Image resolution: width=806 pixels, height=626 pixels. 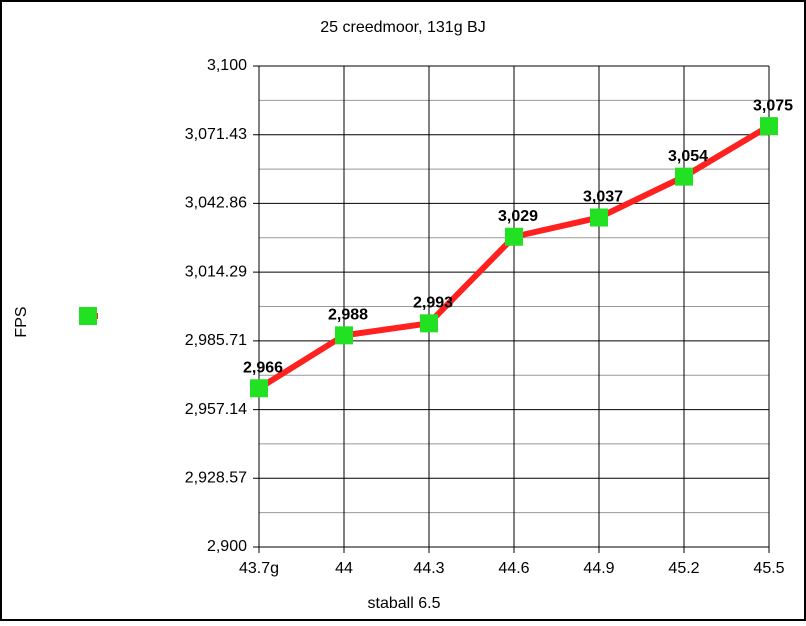 What do you see at coordinates (773, 105) in the screenshot?
I see `value-label: 3,075` at bounding box center [773, 105].